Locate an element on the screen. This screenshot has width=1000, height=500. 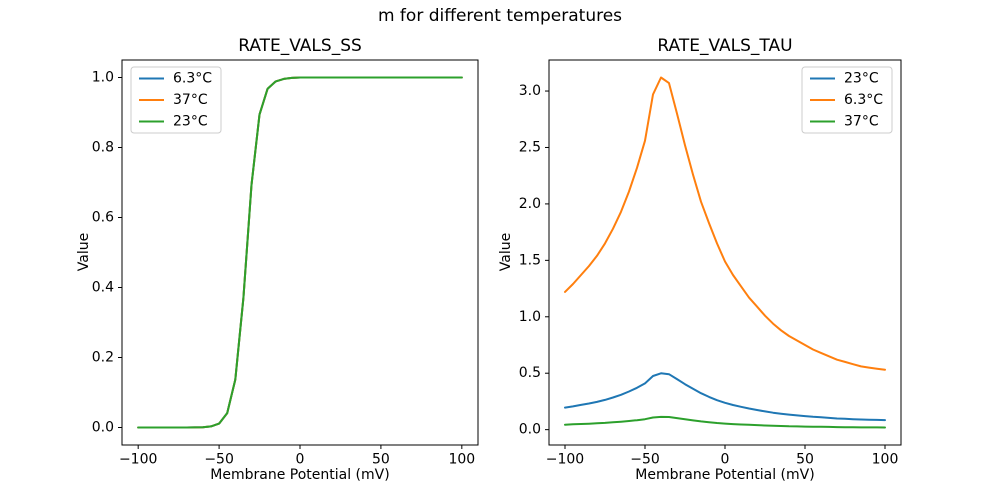
y-tick-label: 1.5 is located at coordinates (530, 260).